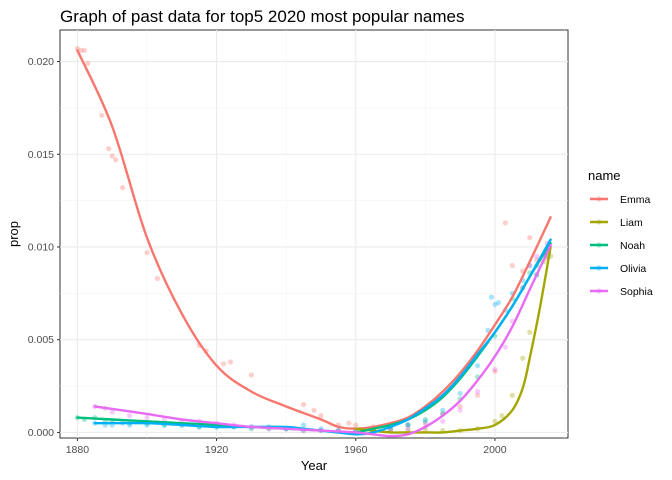 This screenshot has width=672, height=480. Describe the element at coordinates (631, 223) in the screenshot. I see `legend-label-liam: Liam` at that location.